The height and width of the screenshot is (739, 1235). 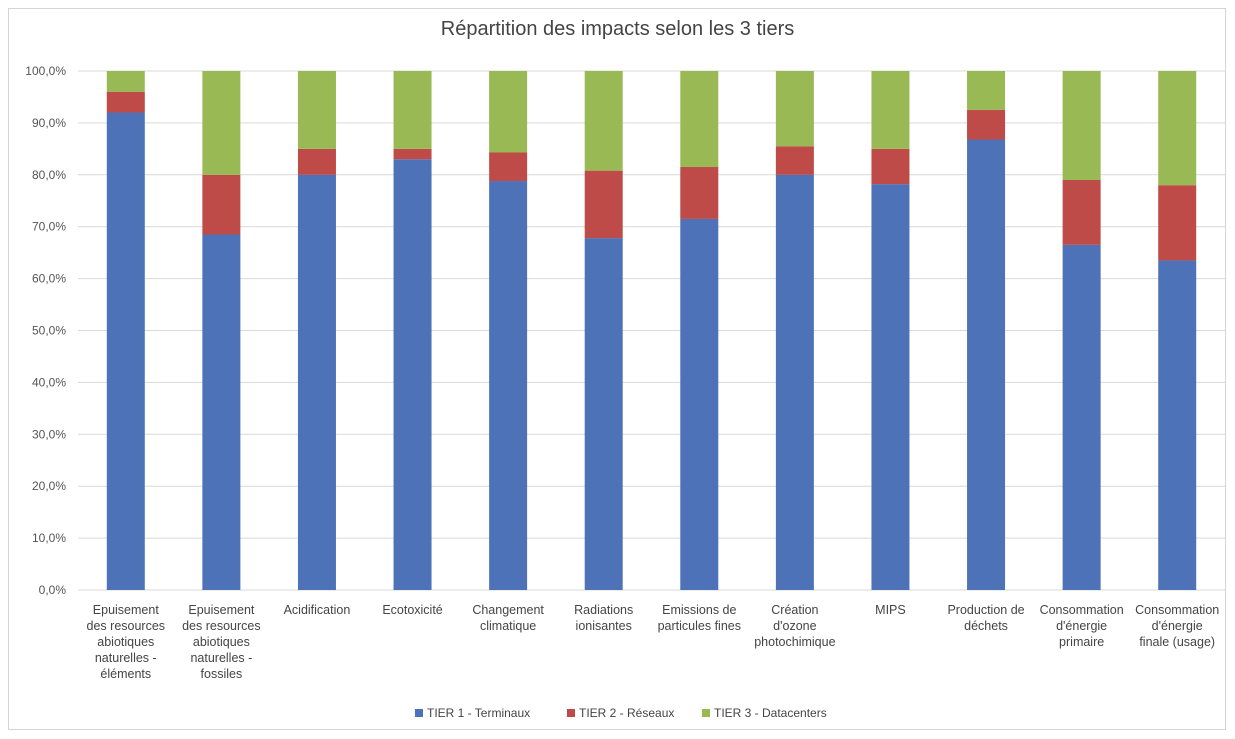 What do you see at coordinates (317, 610) in the screenshot?
I see `category-label: Acidification` at bounding box center [317, 610].